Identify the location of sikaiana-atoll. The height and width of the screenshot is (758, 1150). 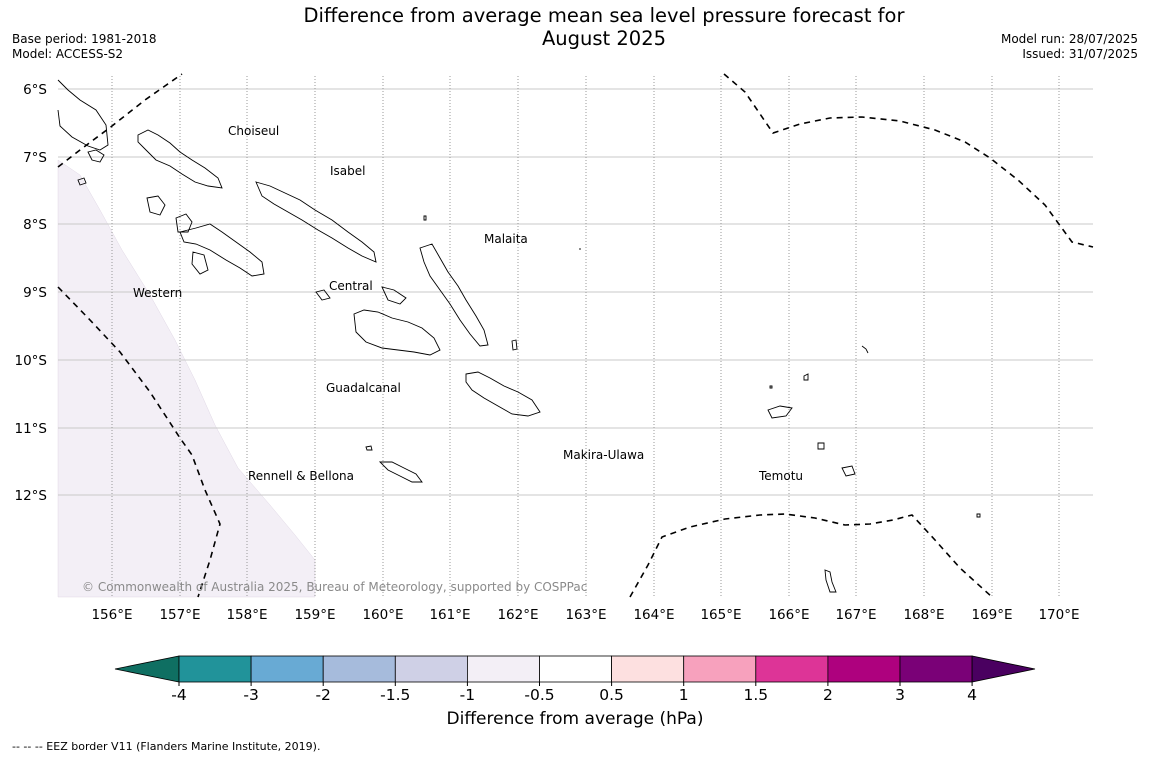
(865, 349).